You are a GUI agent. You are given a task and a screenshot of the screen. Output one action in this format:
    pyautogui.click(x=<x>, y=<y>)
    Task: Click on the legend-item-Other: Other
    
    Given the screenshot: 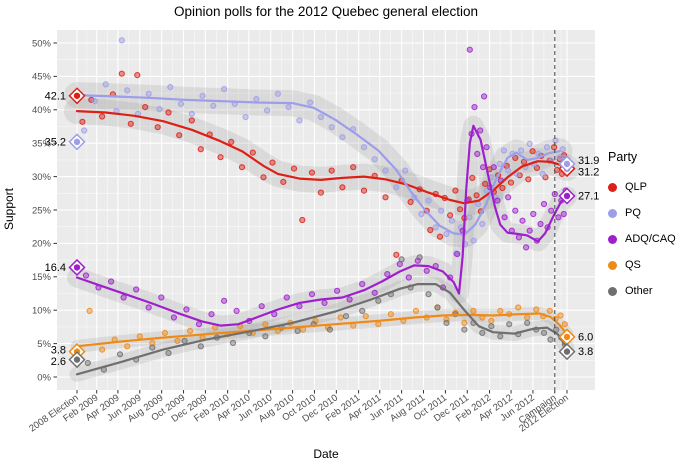 What is the action you would take?
    pyautogui.click(x=642, y=291)
    